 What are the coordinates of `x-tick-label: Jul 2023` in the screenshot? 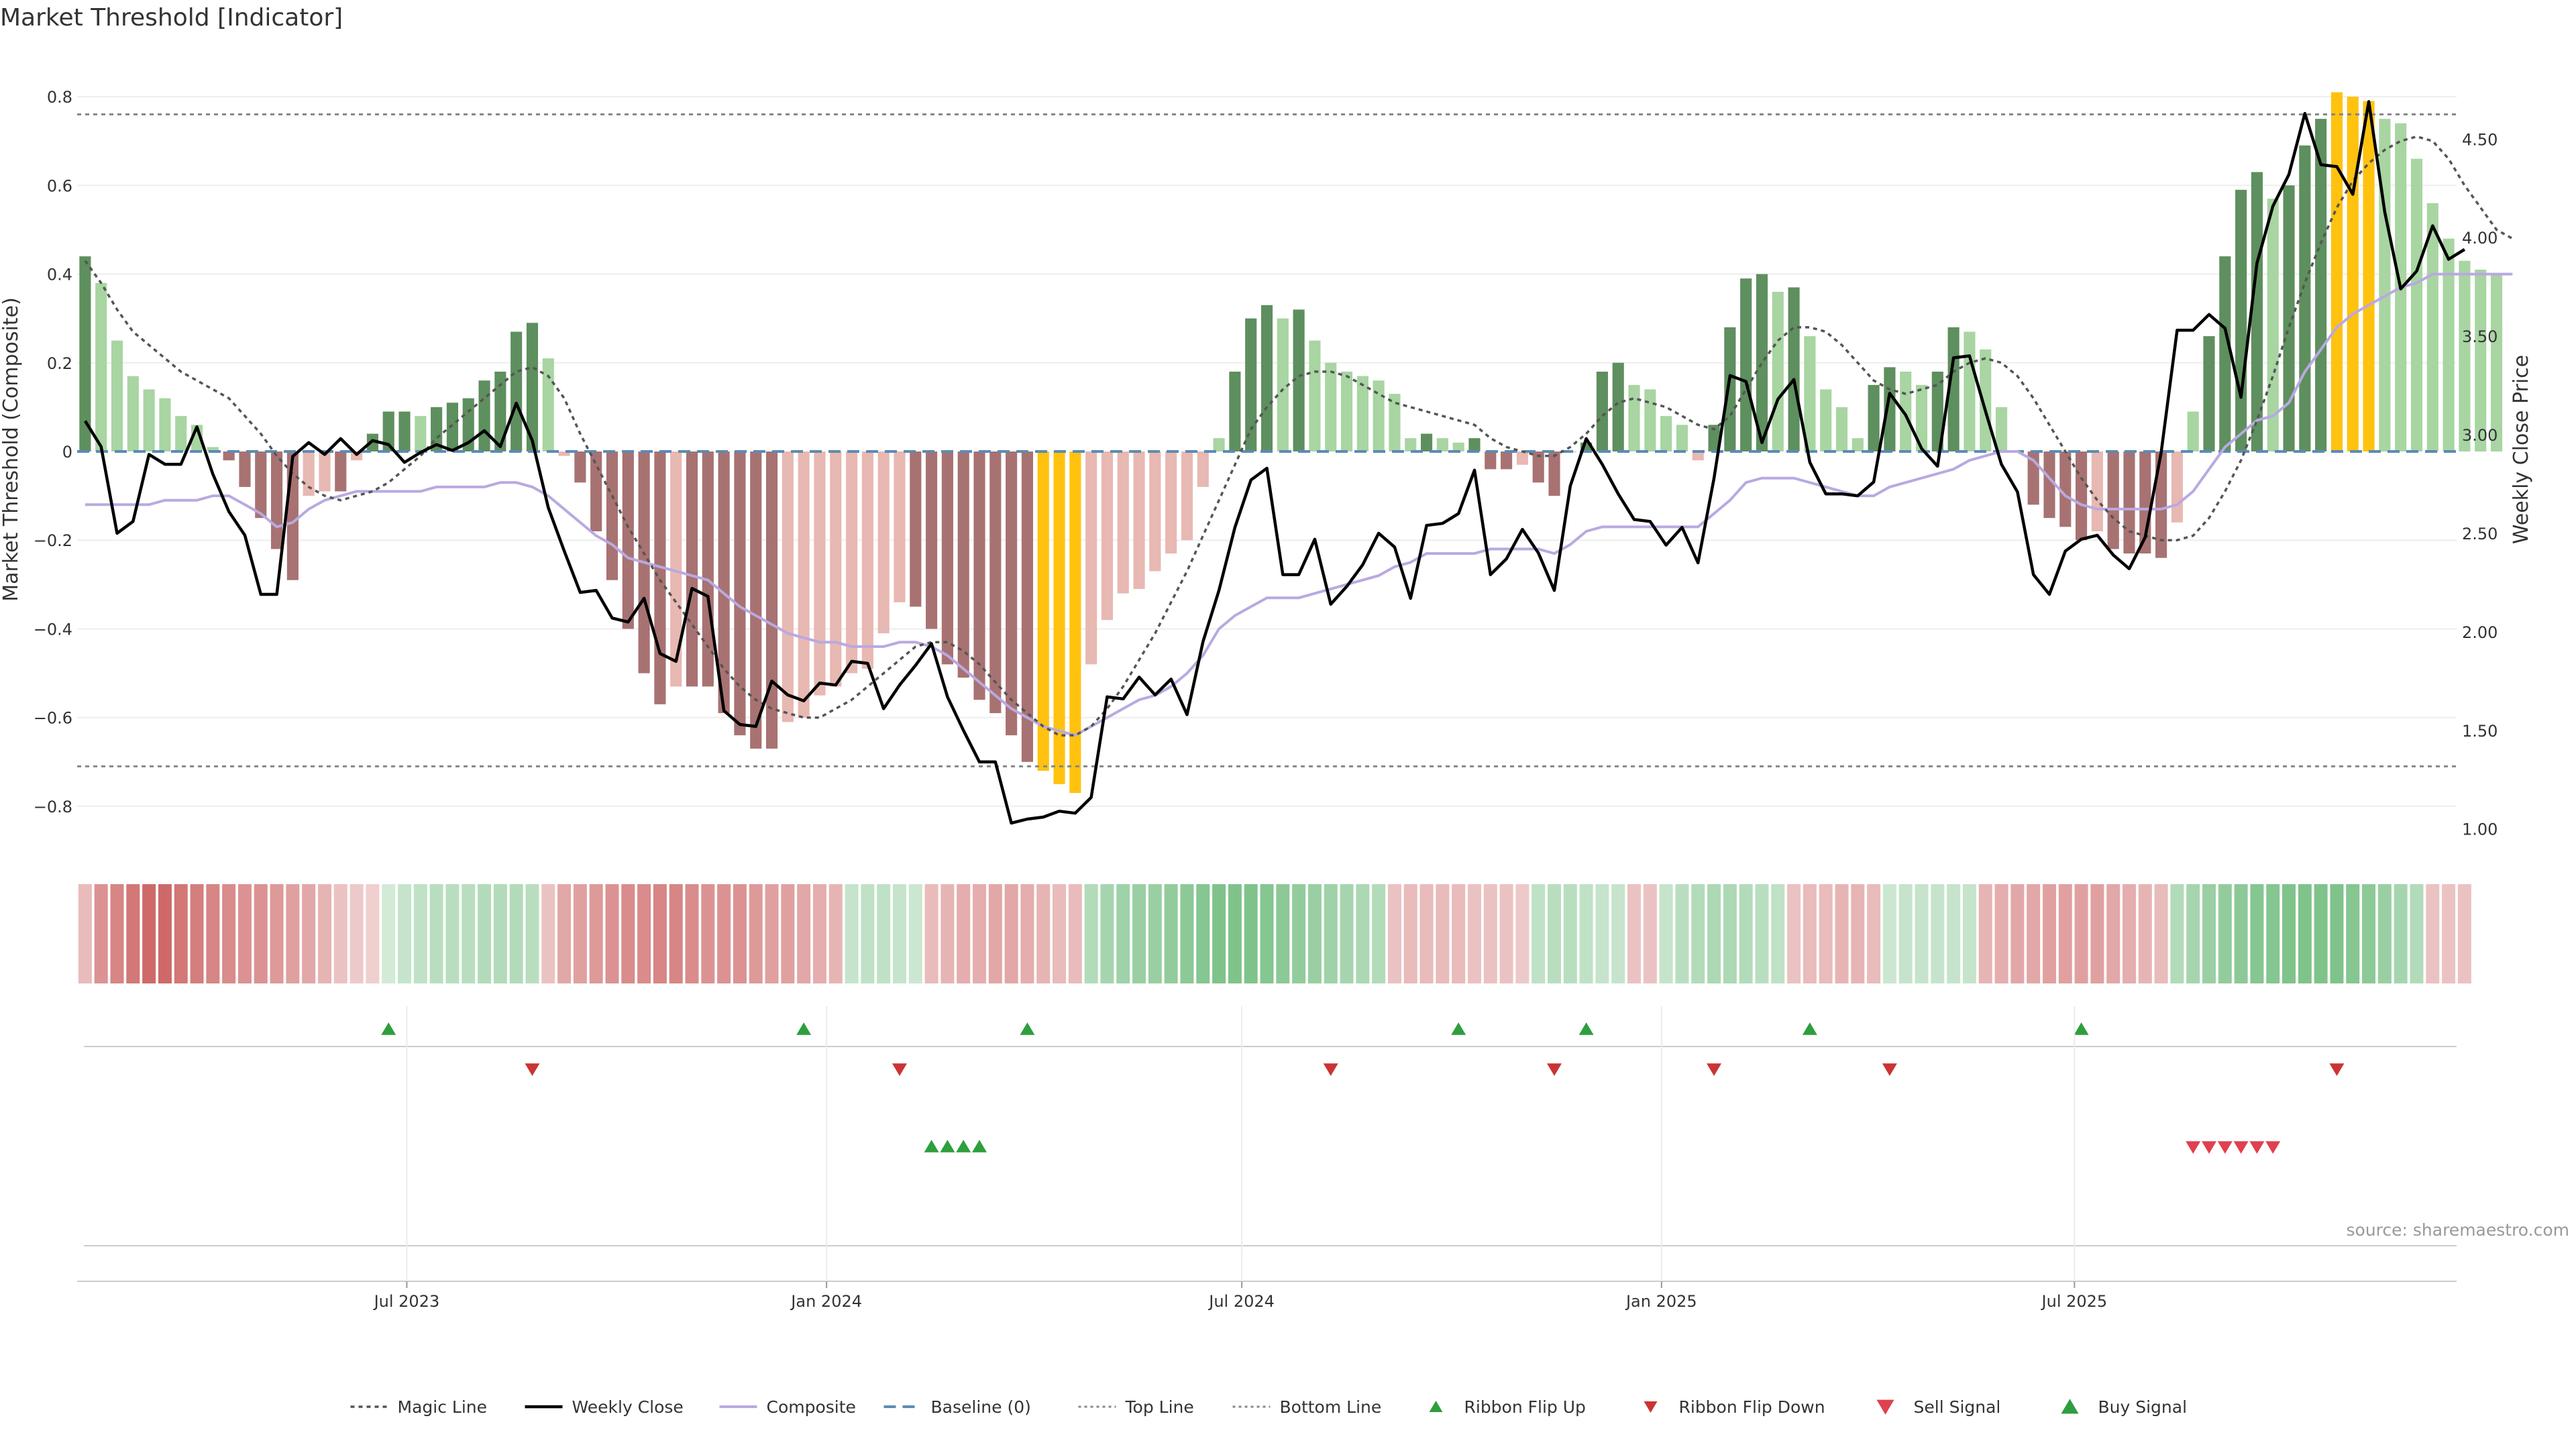 It's located at (406, 1301).